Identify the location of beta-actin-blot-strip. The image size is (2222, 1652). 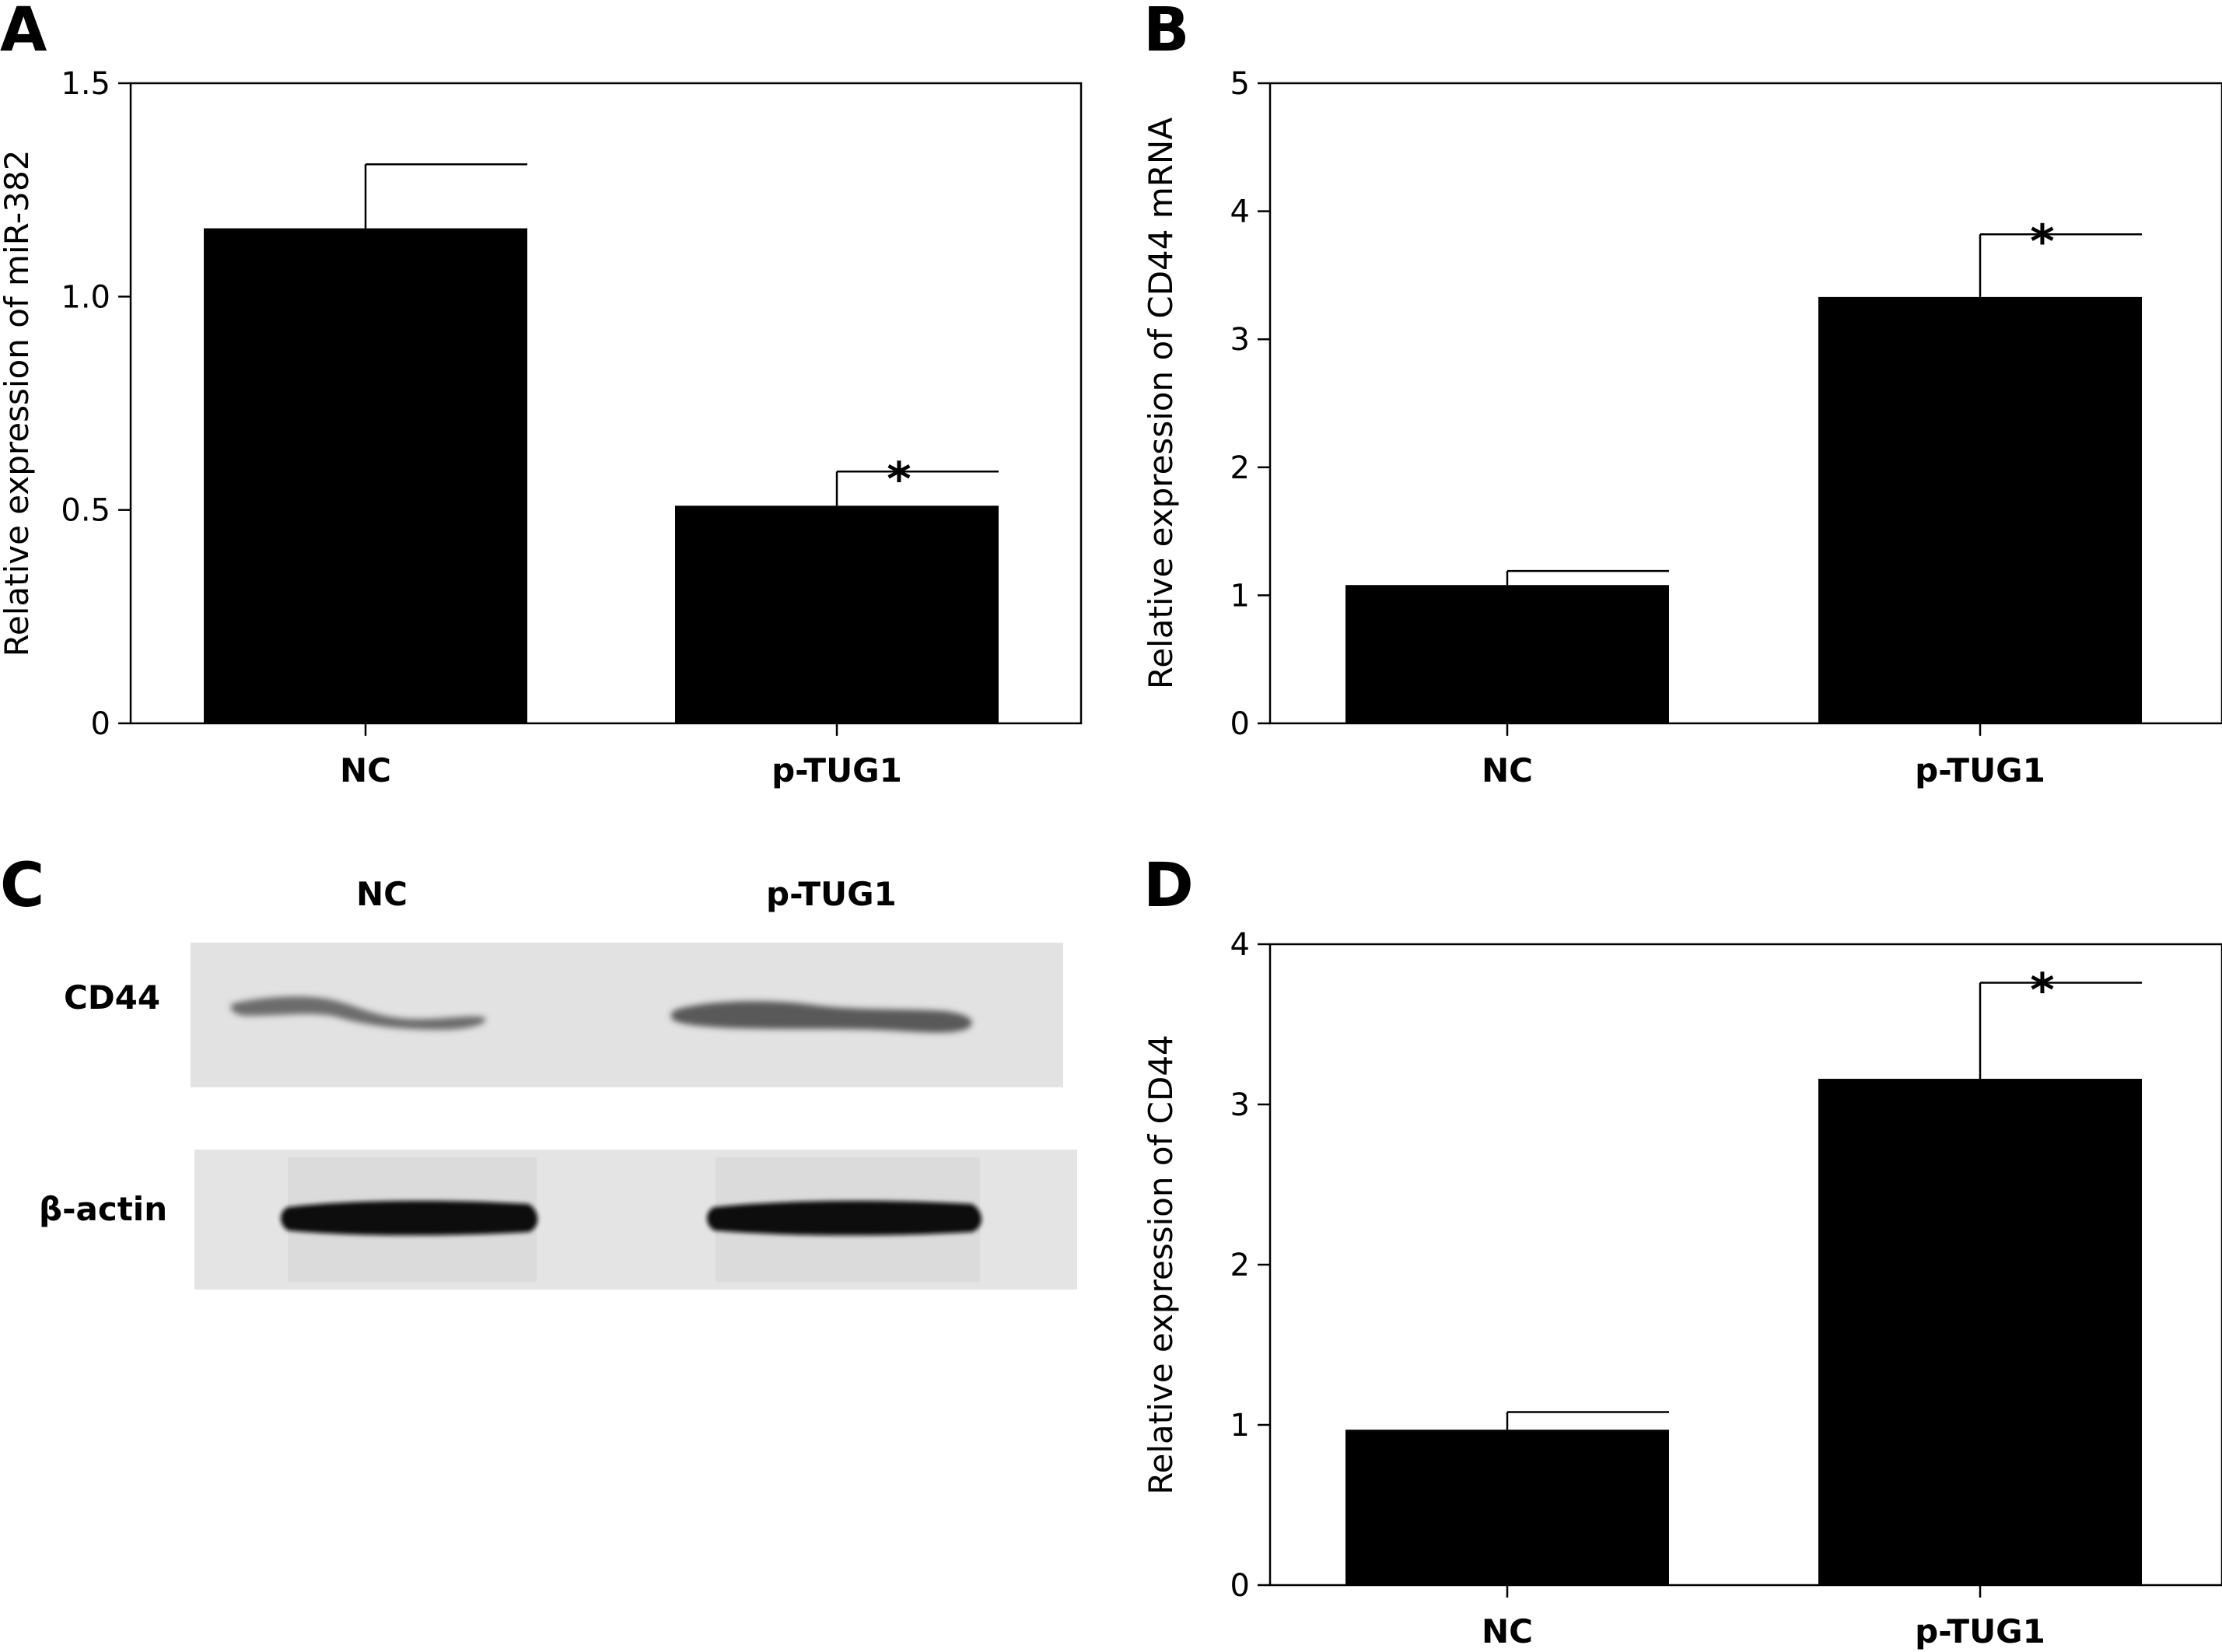
(635, 1220).